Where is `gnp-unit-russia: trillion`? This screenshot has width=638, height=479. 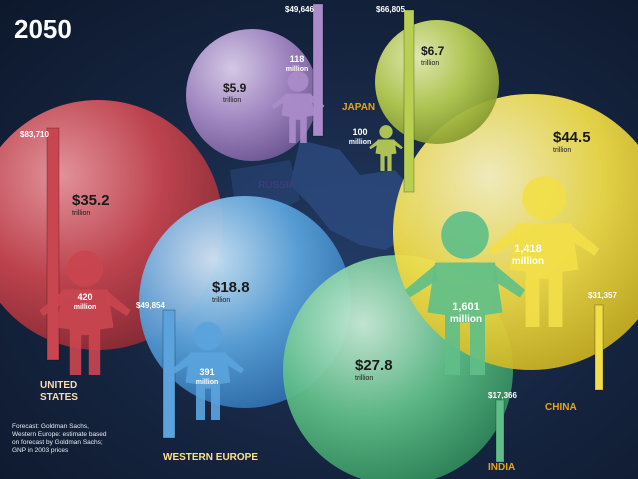
gnp-unit-russia: trillion is located at coordinates (232, 100).